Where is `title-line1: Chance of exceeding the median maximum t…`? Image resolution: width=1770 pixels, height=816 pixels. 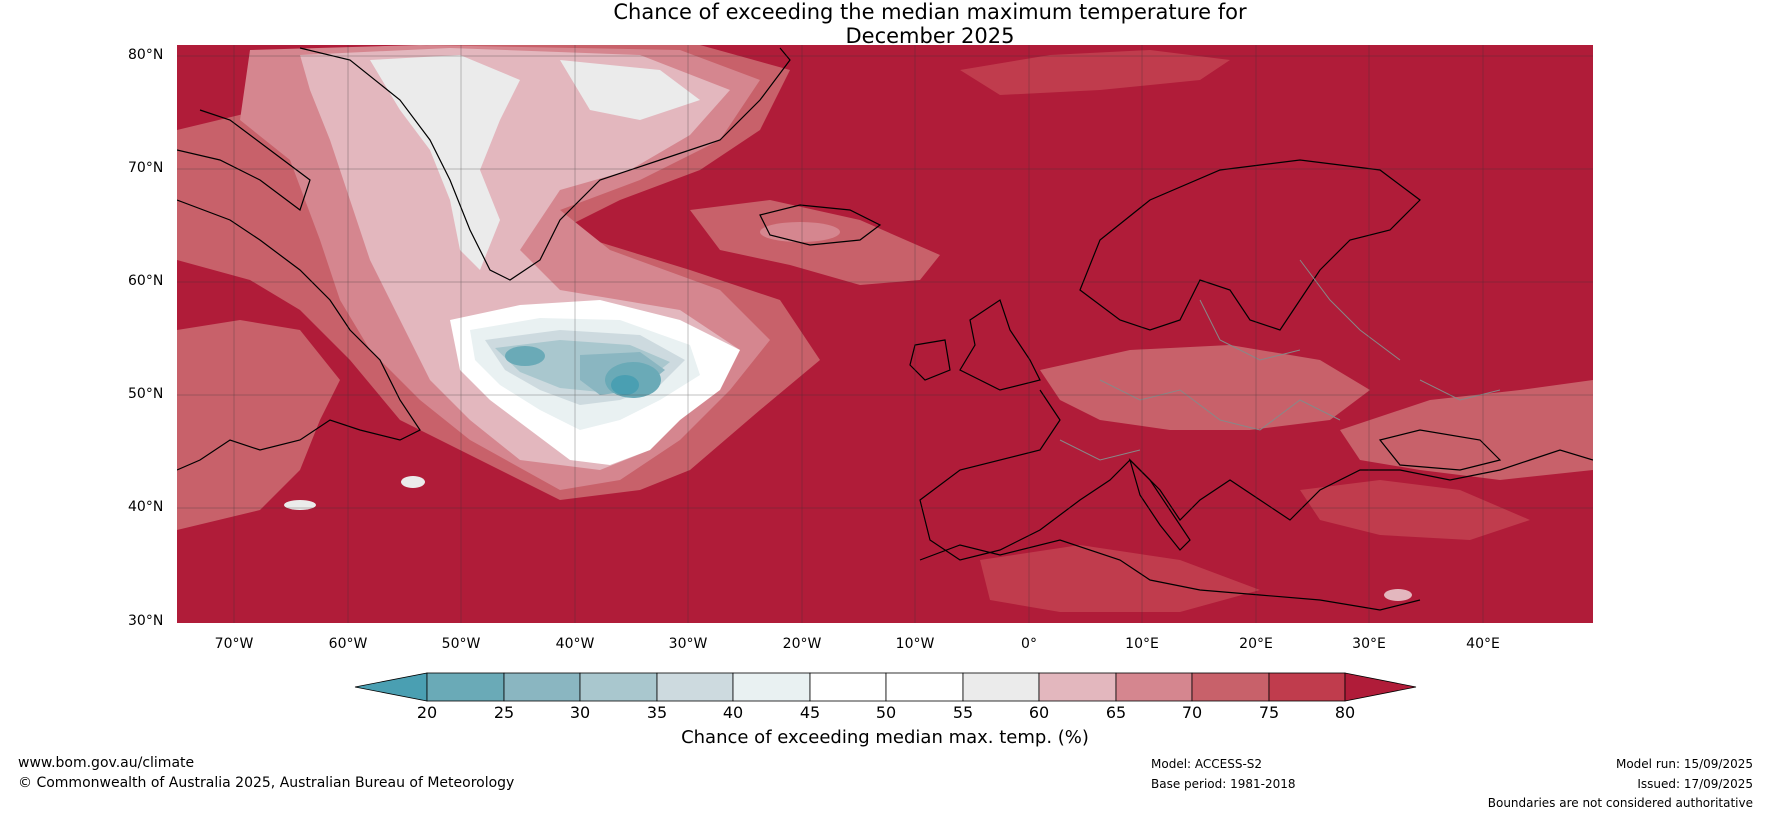
title-line1: Chance of exceeding the median maximum t… is located at coordinates (930, 12).